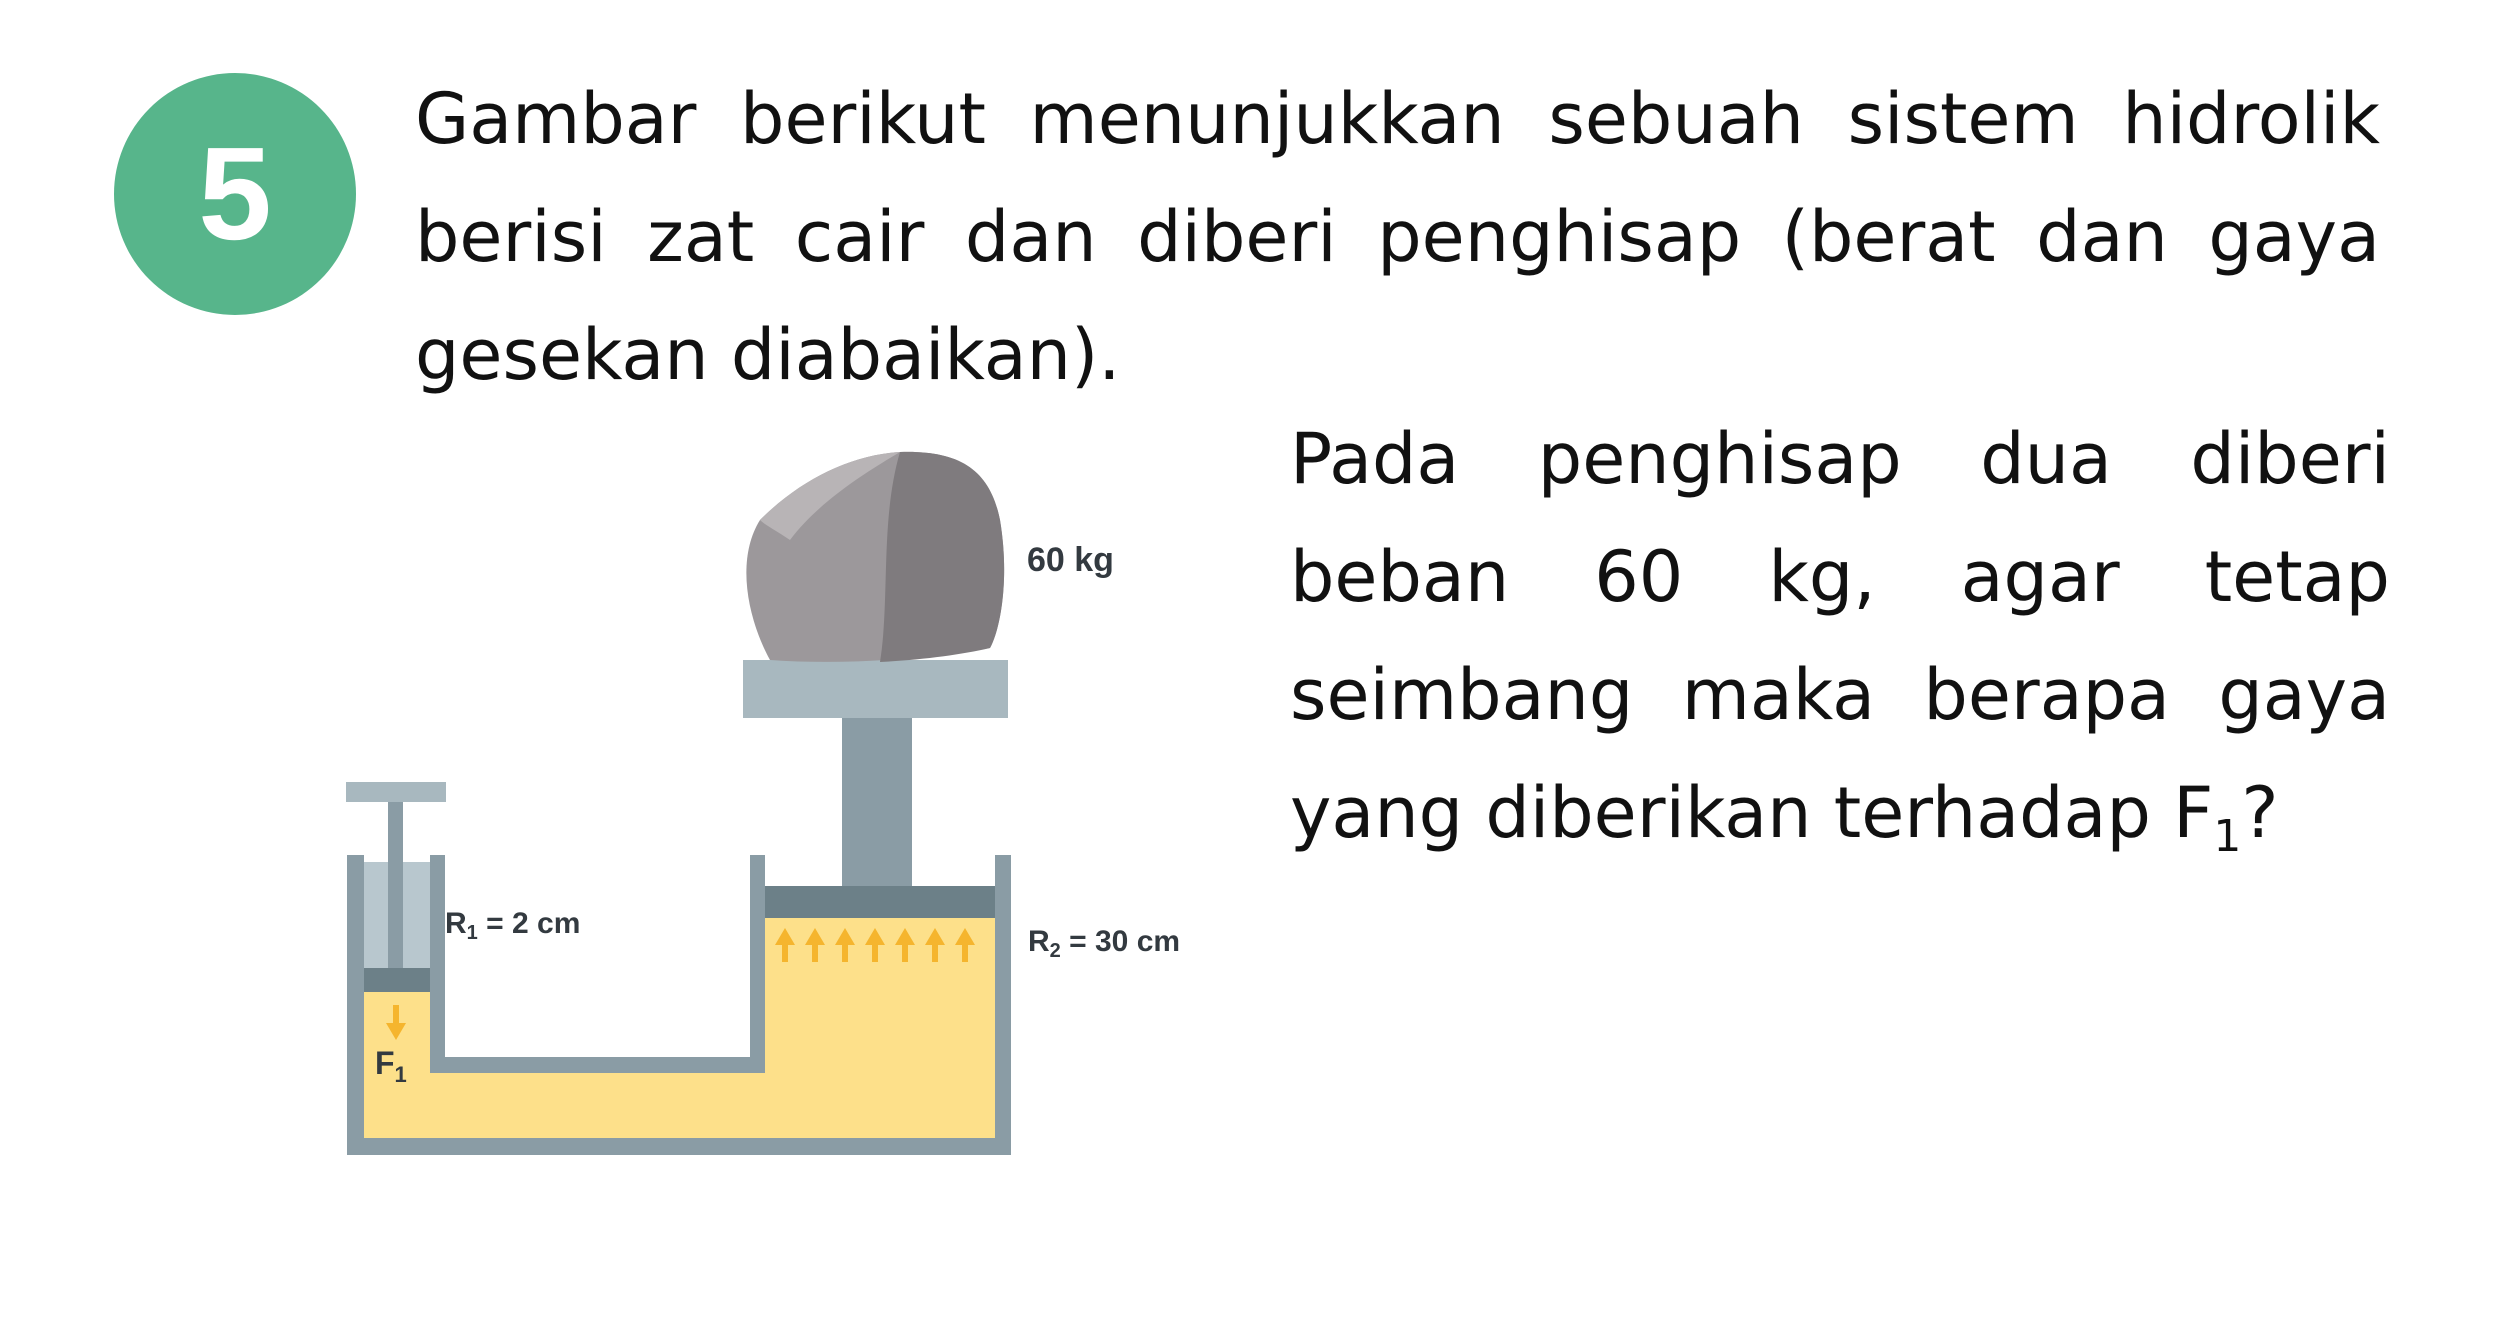  What do you see at coordinates (396, 1022) in the screenshot?
I see `force-arrow-down` at bounding box center [396, 1022].